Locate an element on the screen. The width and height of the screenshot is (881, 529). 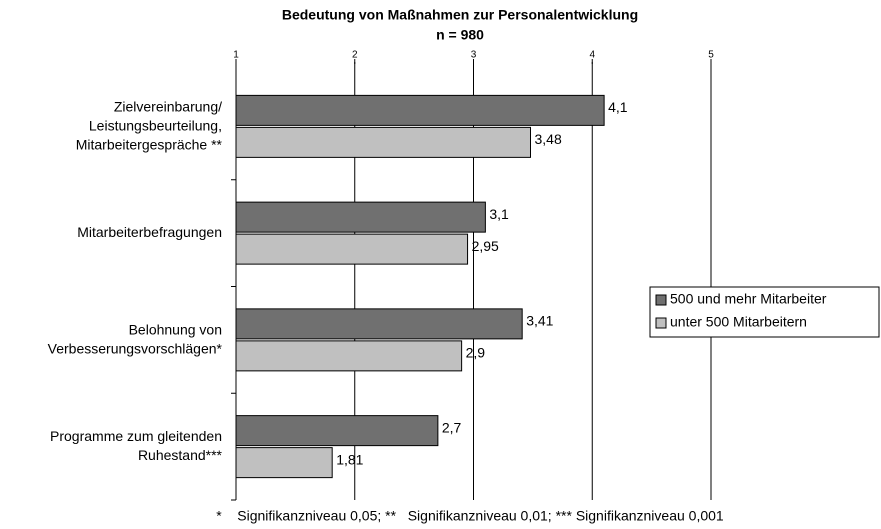
data-label: 3,1 is located at coordinates (499, 214).